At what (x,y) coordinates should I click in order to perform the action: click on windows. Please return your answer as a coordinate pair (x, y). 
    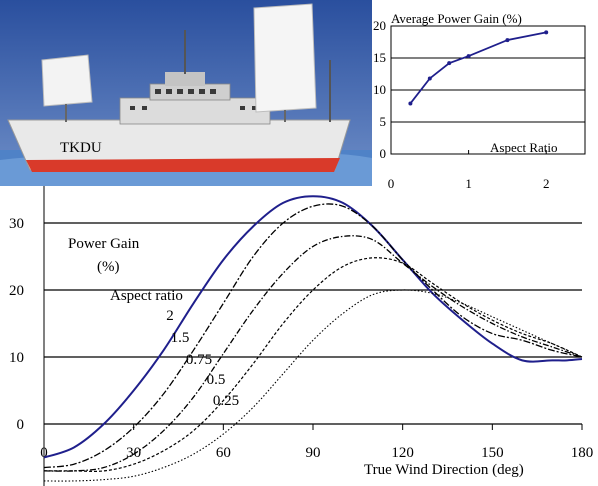
    Looking at the image, I should click on (193, 99).